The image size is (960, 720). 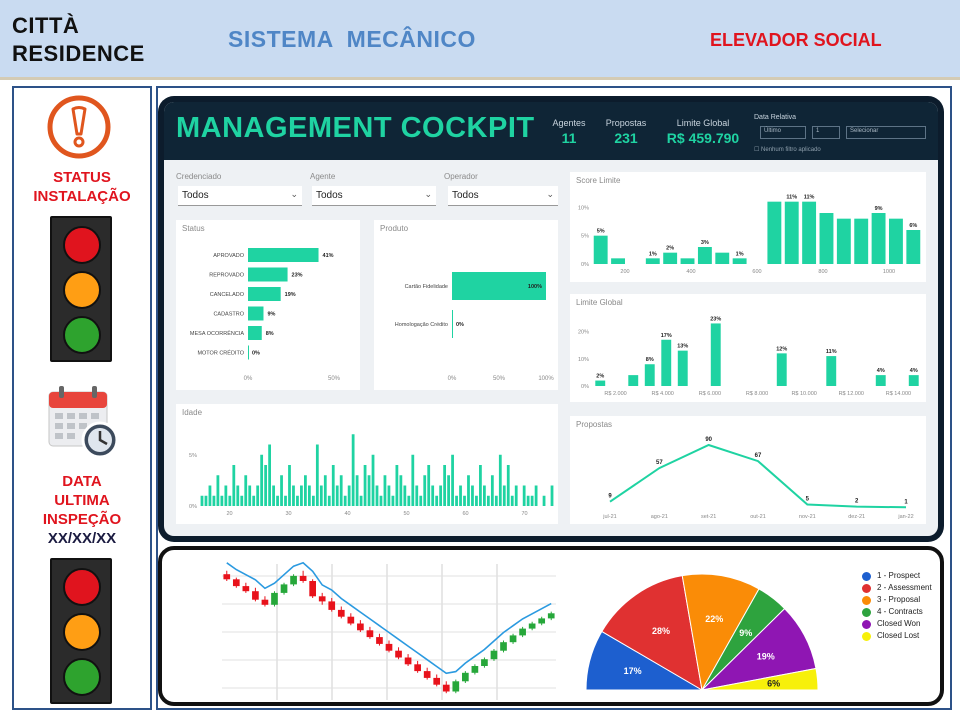 What do you see at coordinates (347, 514) in the screenshot?
I see `tick-label: 40` at bounding box center [347, 514].